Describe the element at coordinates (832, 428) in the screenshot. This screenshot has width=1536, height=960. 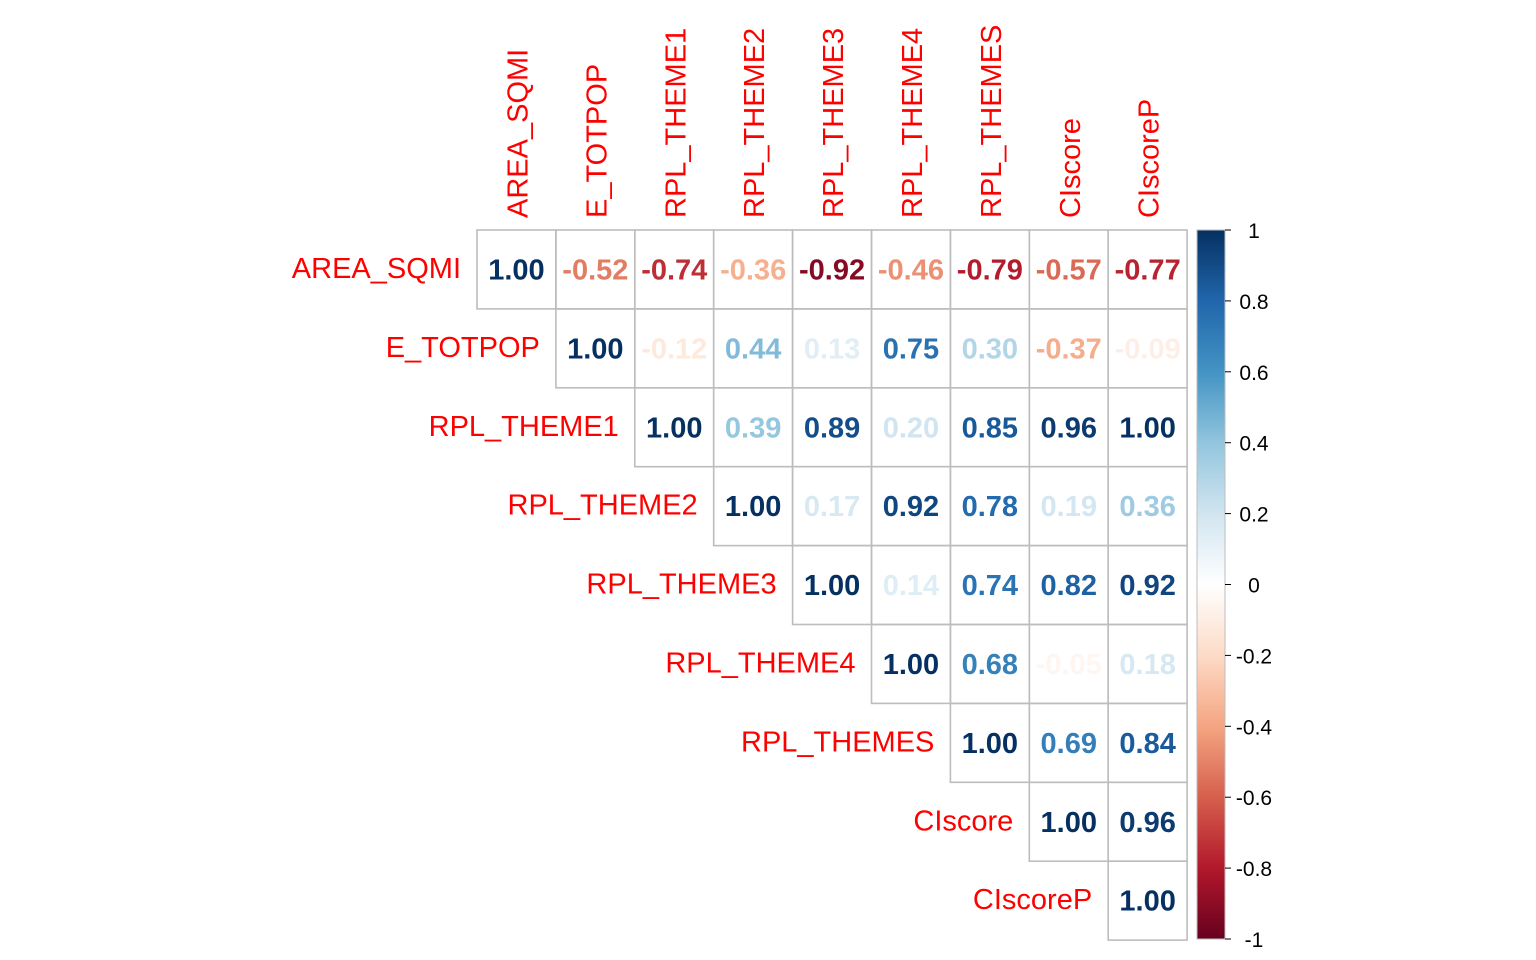
I see `cell-value: 0.89` at that location.